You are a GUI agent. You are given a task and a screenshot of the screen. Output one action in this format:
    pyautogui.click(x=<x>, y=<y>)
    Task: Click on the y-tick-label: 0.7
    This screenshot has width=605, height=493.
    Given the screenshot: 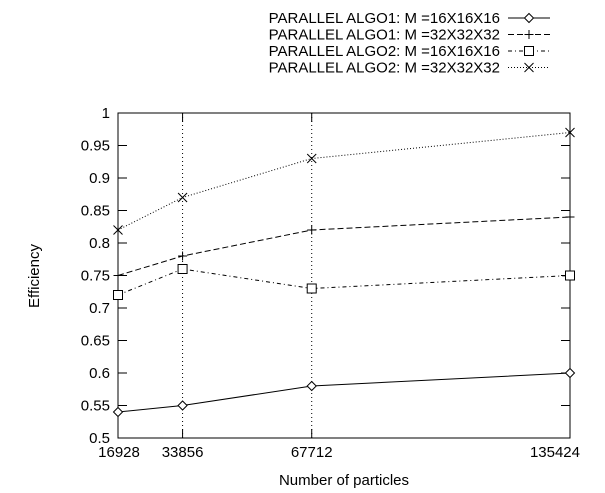 What is the action you would take?
    pyautogui.click(x=99, y=308)
    